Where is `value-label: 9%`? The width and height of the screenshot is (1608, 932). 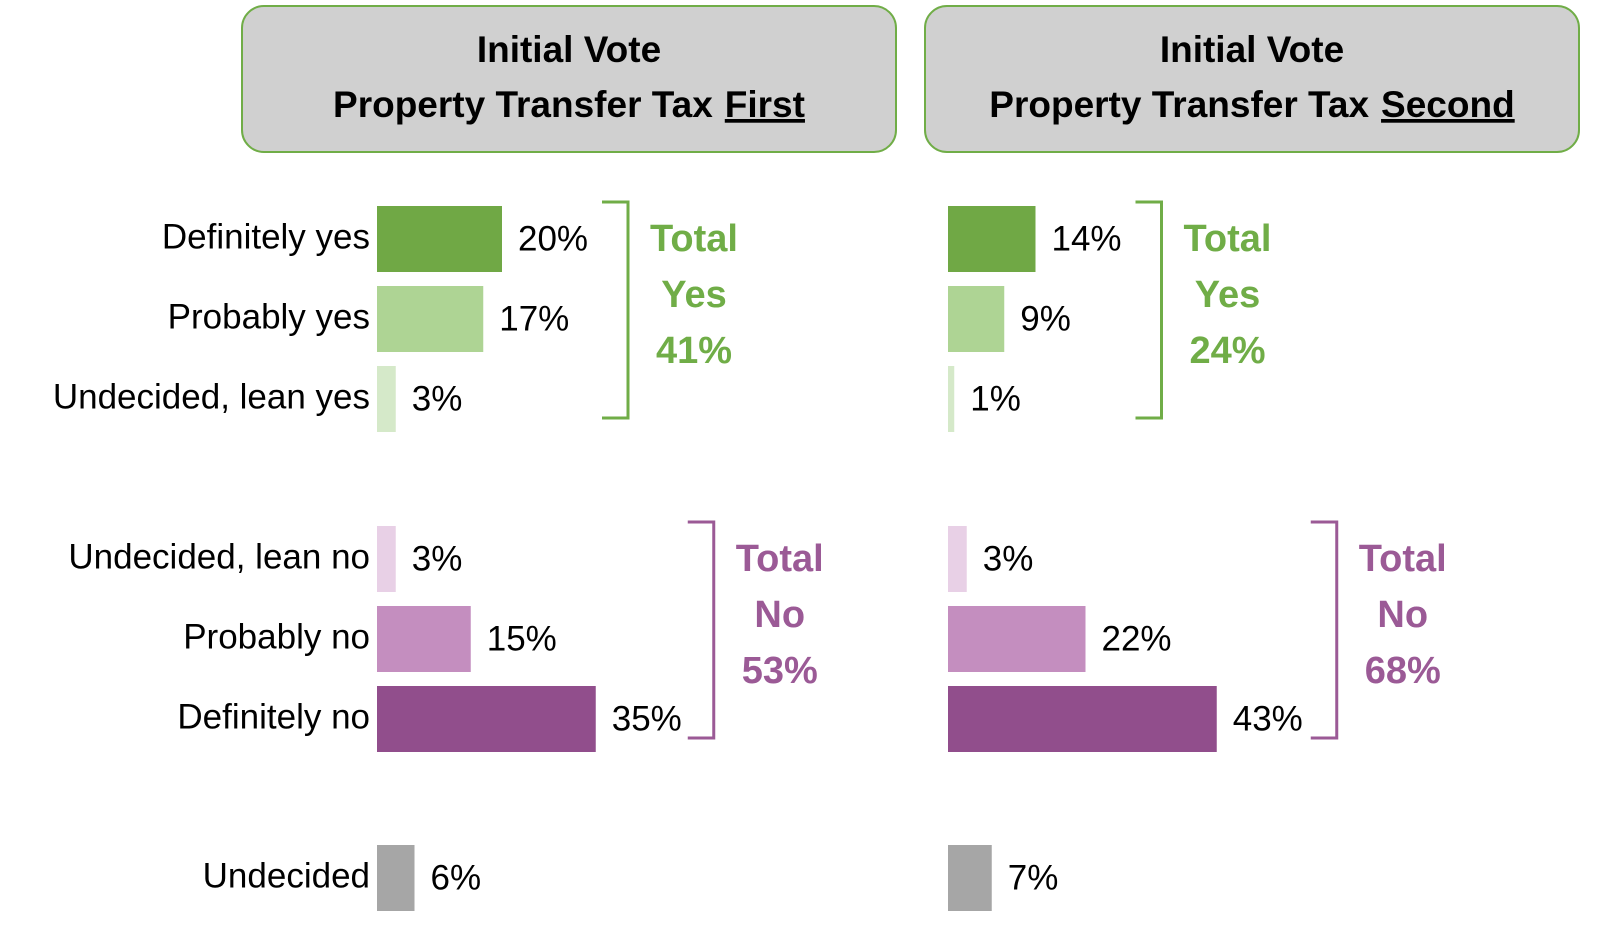 value-label: 9% is located at coordinates (1045, 318).